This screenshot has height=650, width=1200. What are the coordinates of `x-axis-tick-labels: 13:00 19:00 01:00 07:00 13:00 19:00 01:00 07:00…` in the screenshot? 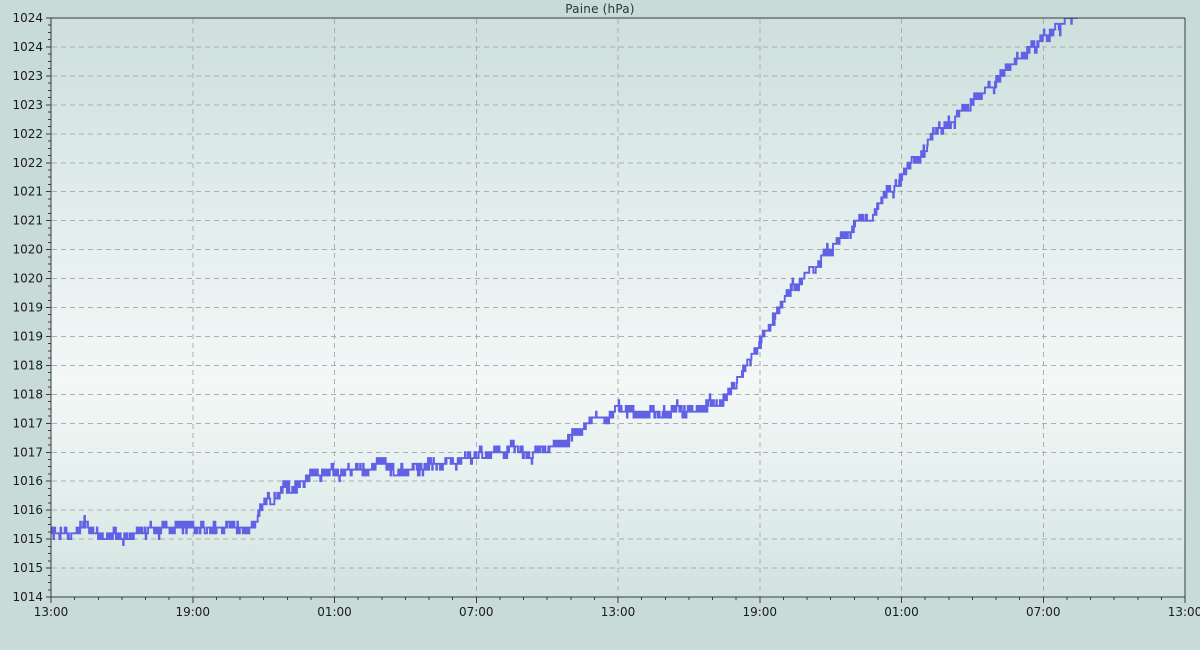 It's located at (617, 612).